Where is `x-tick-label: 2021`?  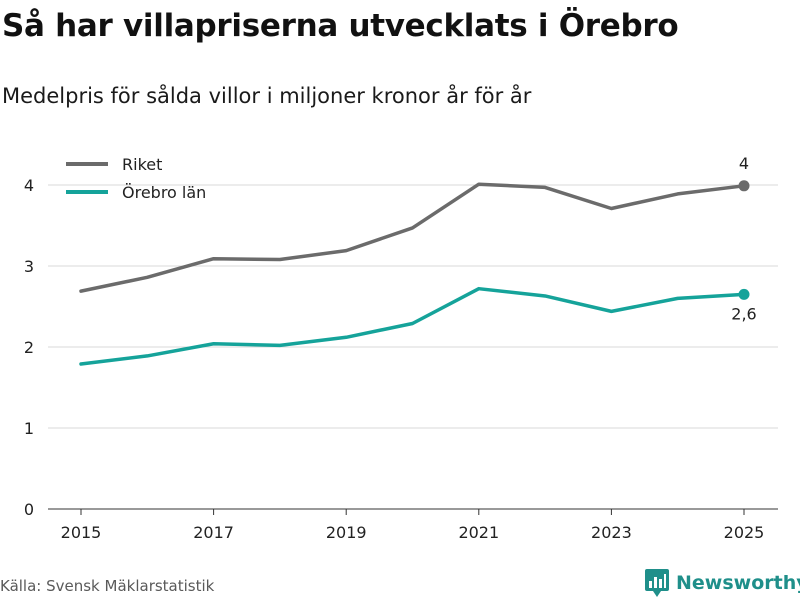 x-tick-label: 2021 is located at coordinates (478, 532).